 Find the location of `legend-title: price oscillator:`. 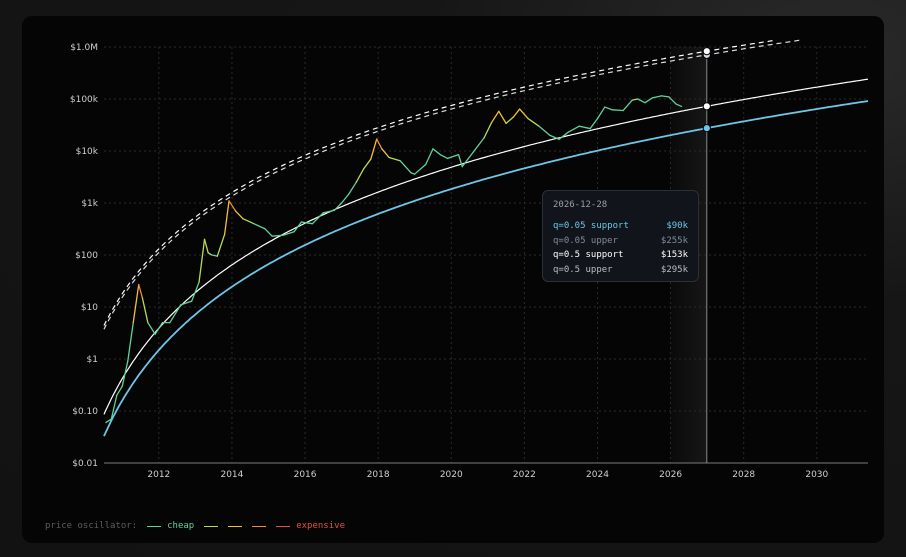

legend-title: price oscillator: is located at coordinates (91, 526).